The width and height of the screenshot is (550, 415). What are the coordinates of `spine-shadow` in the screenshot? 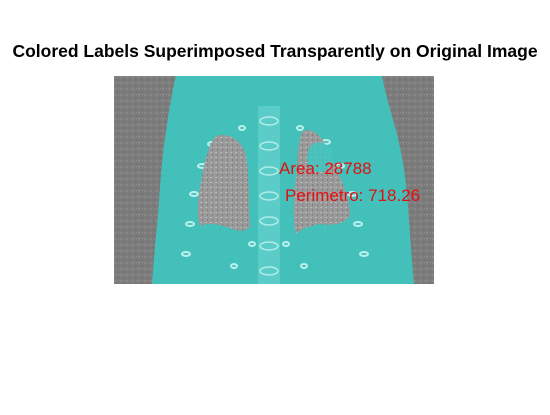 It's located at (269, 195).